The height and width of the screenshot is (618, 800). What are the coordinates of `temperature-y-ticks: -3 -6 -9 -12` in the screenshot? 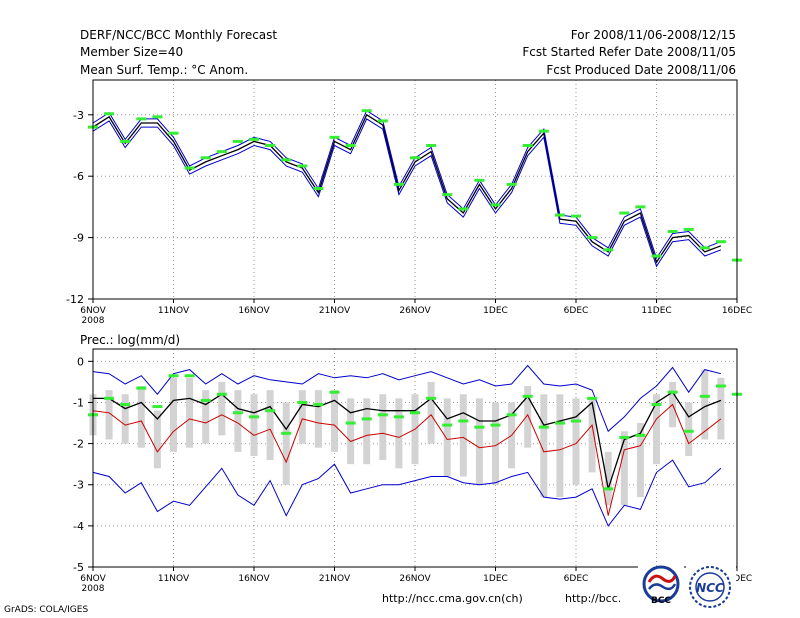 It's located at (79, 207).